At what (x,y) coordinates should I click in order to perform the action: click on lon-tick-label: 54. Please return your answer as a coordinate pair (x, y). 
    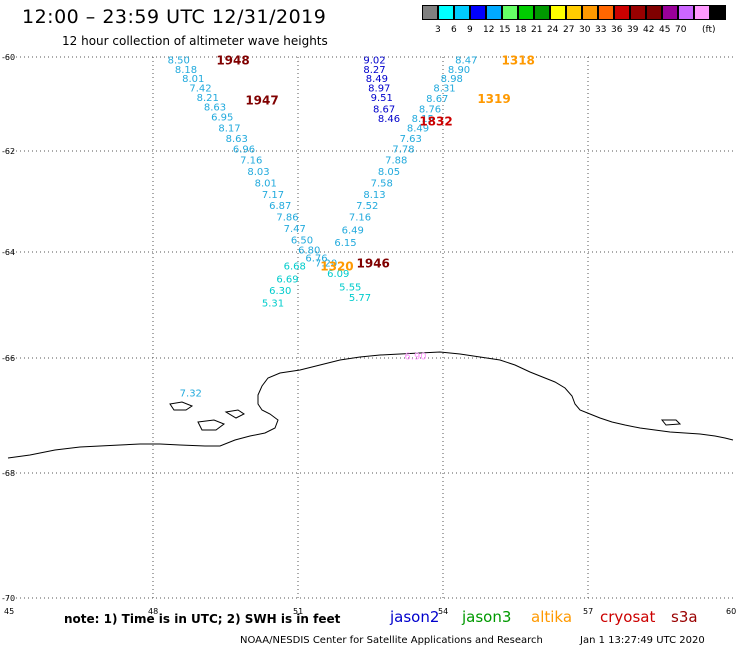
    Looking at the image, I should click on (443, 611).